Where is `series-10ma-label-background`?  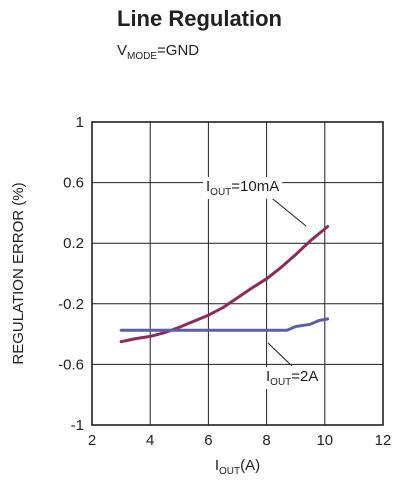
series-10ma-label-background is located at coordinates (243, 188).